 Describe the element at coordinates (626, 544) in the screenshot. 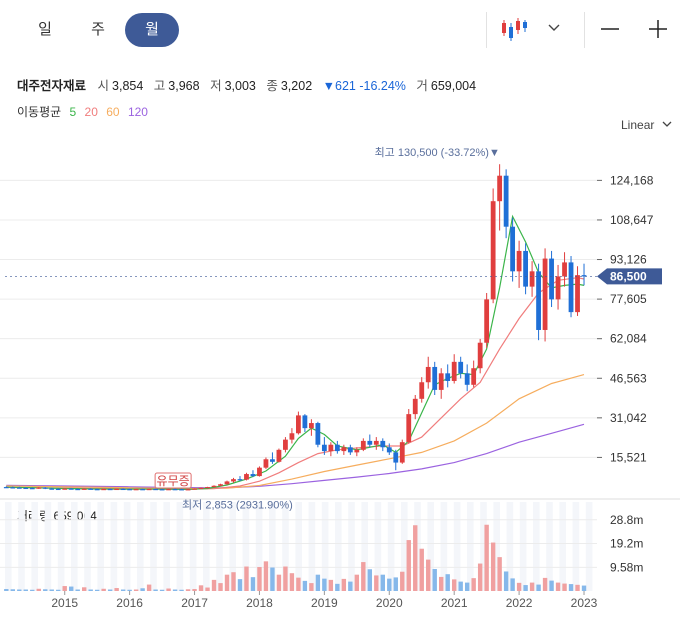

I see `volume-tick-label: 19.2m` at that location.